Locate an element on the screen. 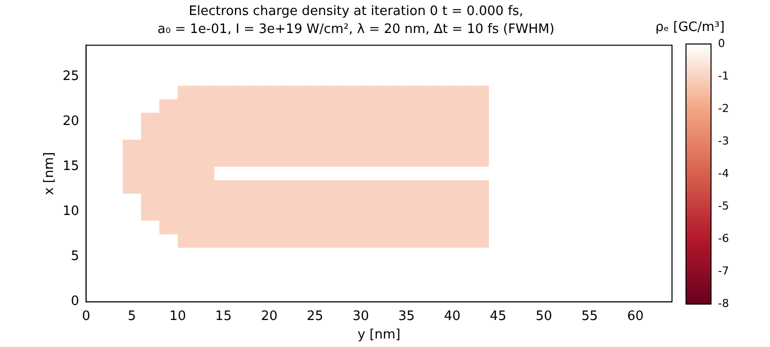  chart-subtitle: a₀ = 1e-01, I = 3e+19 W/cm², λ = 20 nm, Δt = 10 fs (FWHM) is located at coordinates (356, 29).